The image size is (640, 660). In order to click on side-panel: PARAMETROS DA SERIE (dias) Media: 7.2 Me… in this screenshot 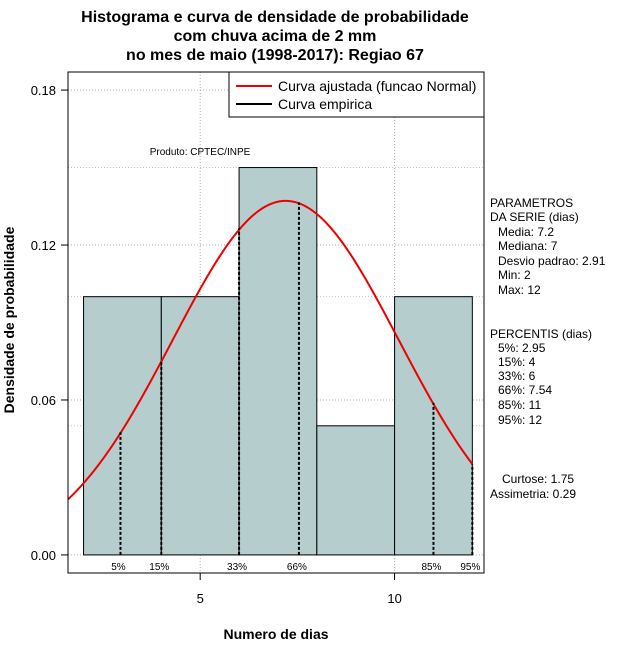, I will do `click(548, 348)`.